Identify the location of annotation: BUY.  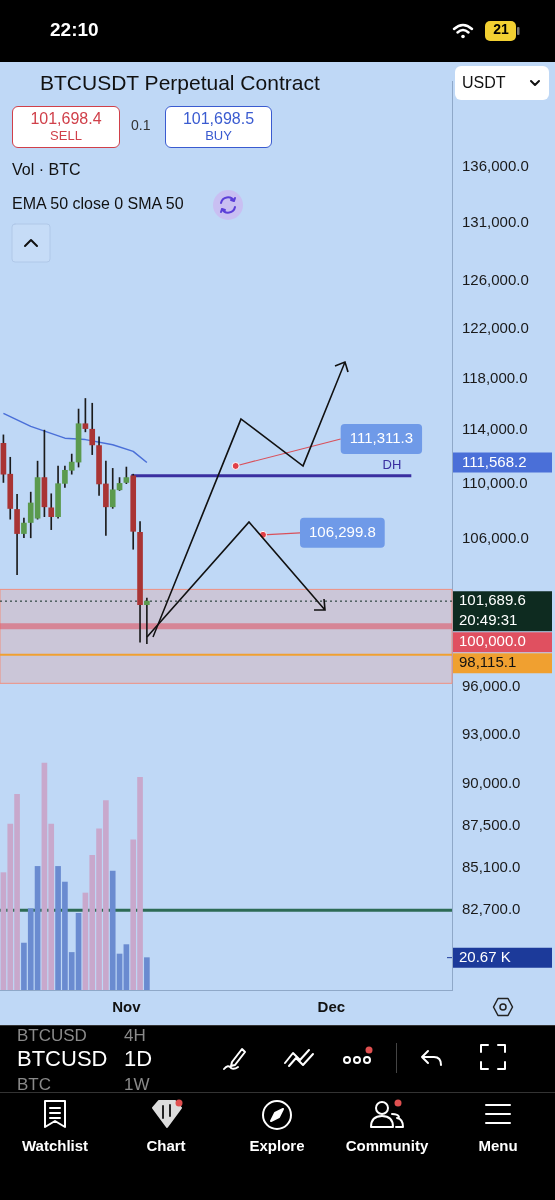
(218, 136).